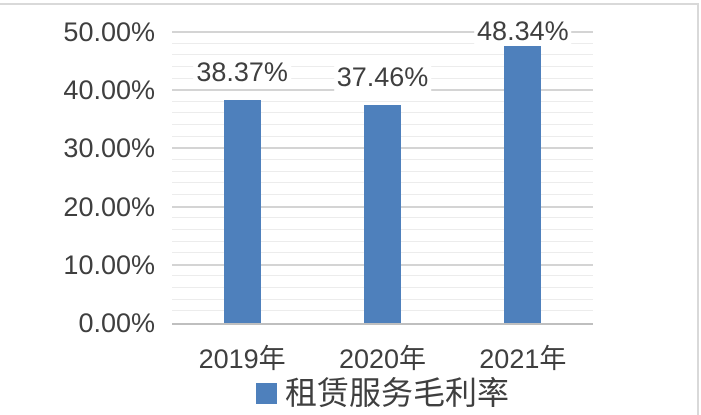 The image size is (701, 415). What do you see at coordinates (116, 323) in the screenshot?
I see `y-axis-tick-label: 0.00%` at bounding box center [116, 323].